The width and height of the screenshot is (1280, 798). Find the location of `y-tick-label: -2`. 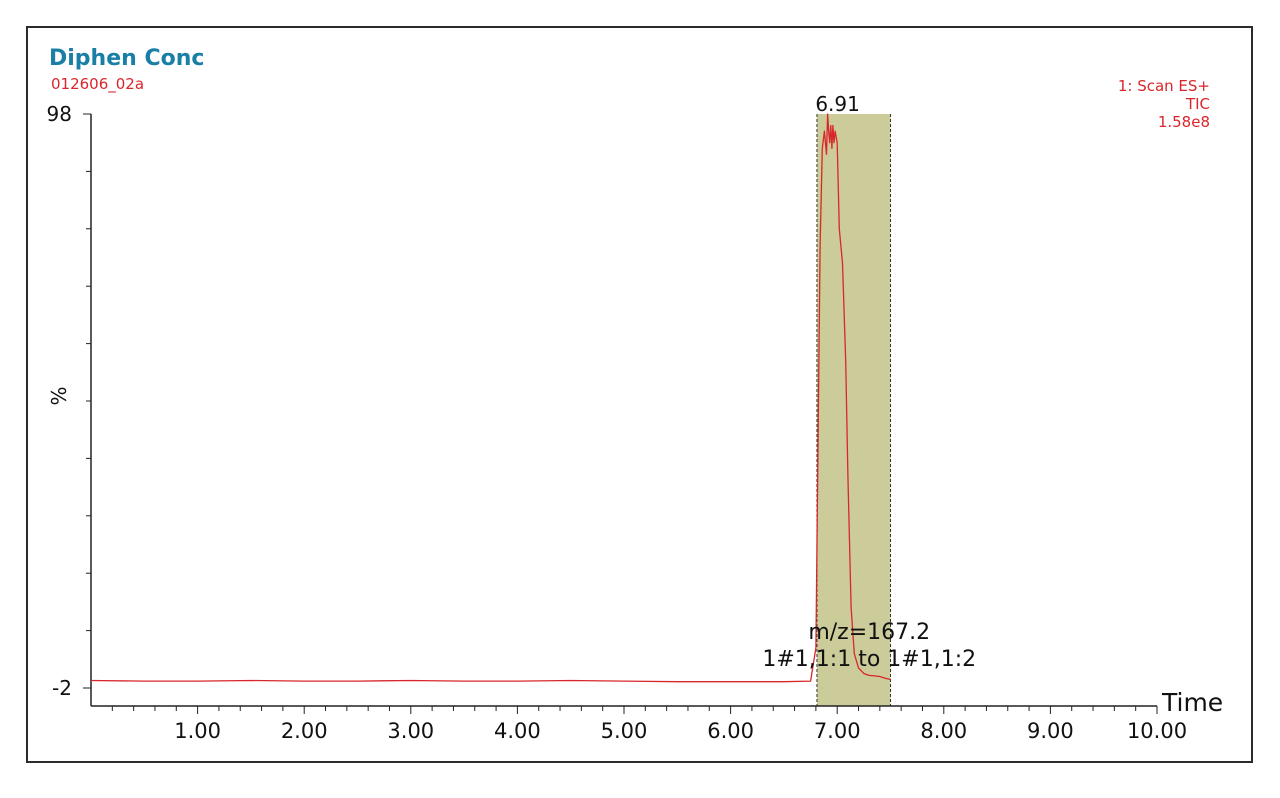

y-tick-label: -2 is located at coordinates (62, 688).